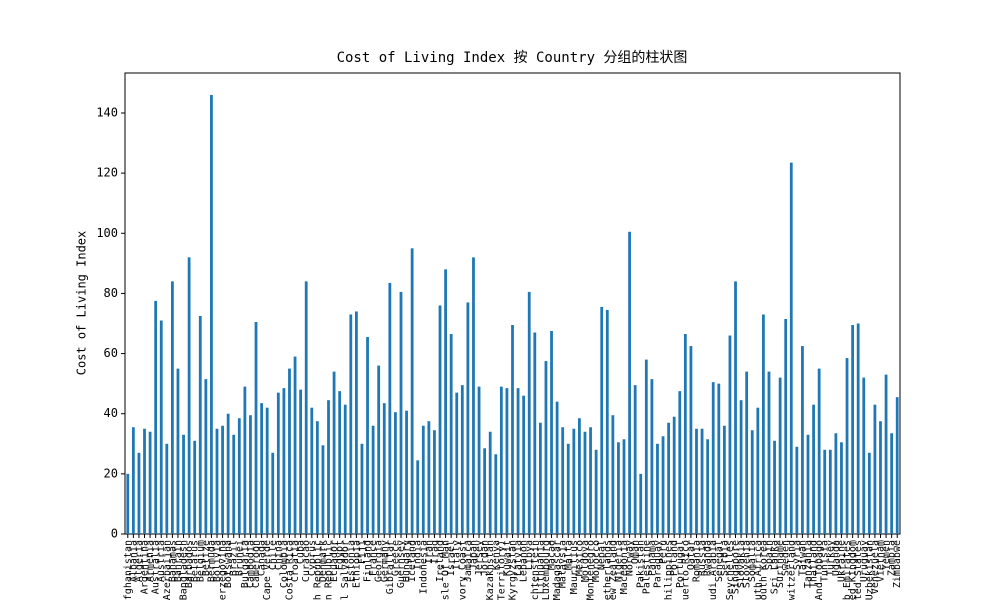 The image size is (1000, 600). I want to click on y-tick-label: 100, so click(107, 233).